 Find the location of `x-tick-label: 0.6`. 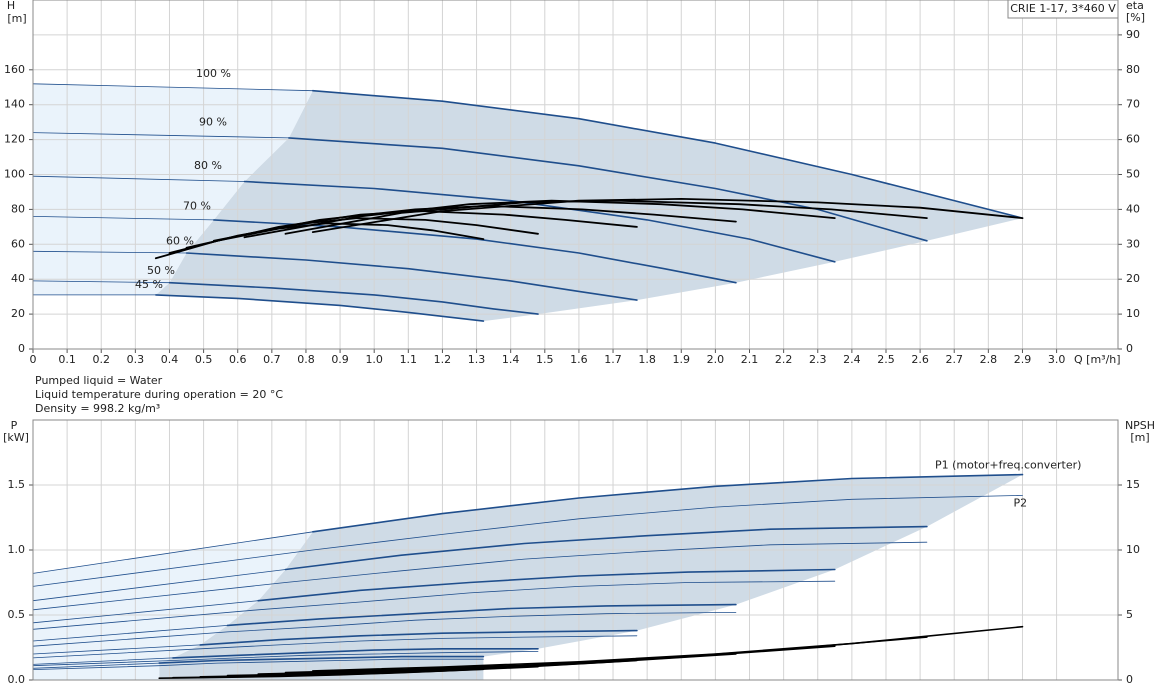

x-tick-label: 0.6 is located at coordinates (238, 359).